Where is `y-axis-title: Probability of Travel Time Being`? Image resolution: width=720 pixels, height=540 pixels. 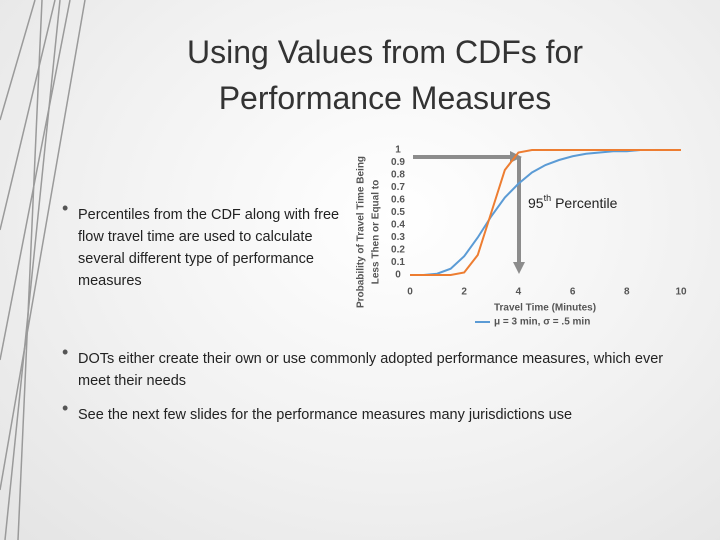
y-axis-title: Probability of Travel Time Being is located at coordinates (361, 232).